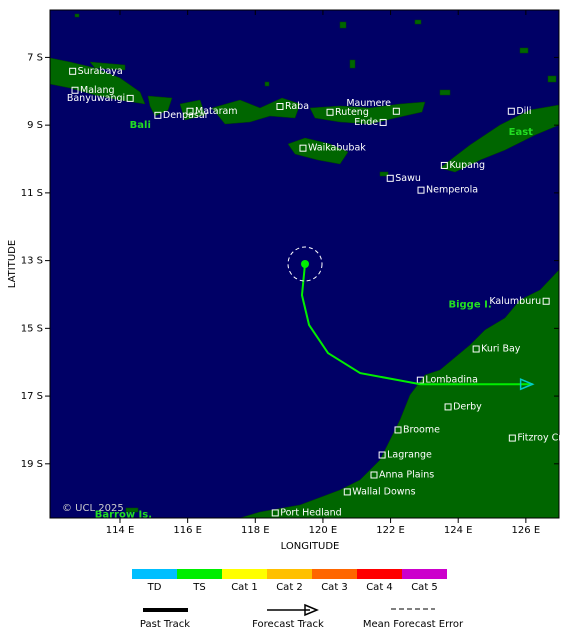  Describe the element at coordinates (383, 491) in the screenshot. I see `place-label: Wallal Downs` at that location.